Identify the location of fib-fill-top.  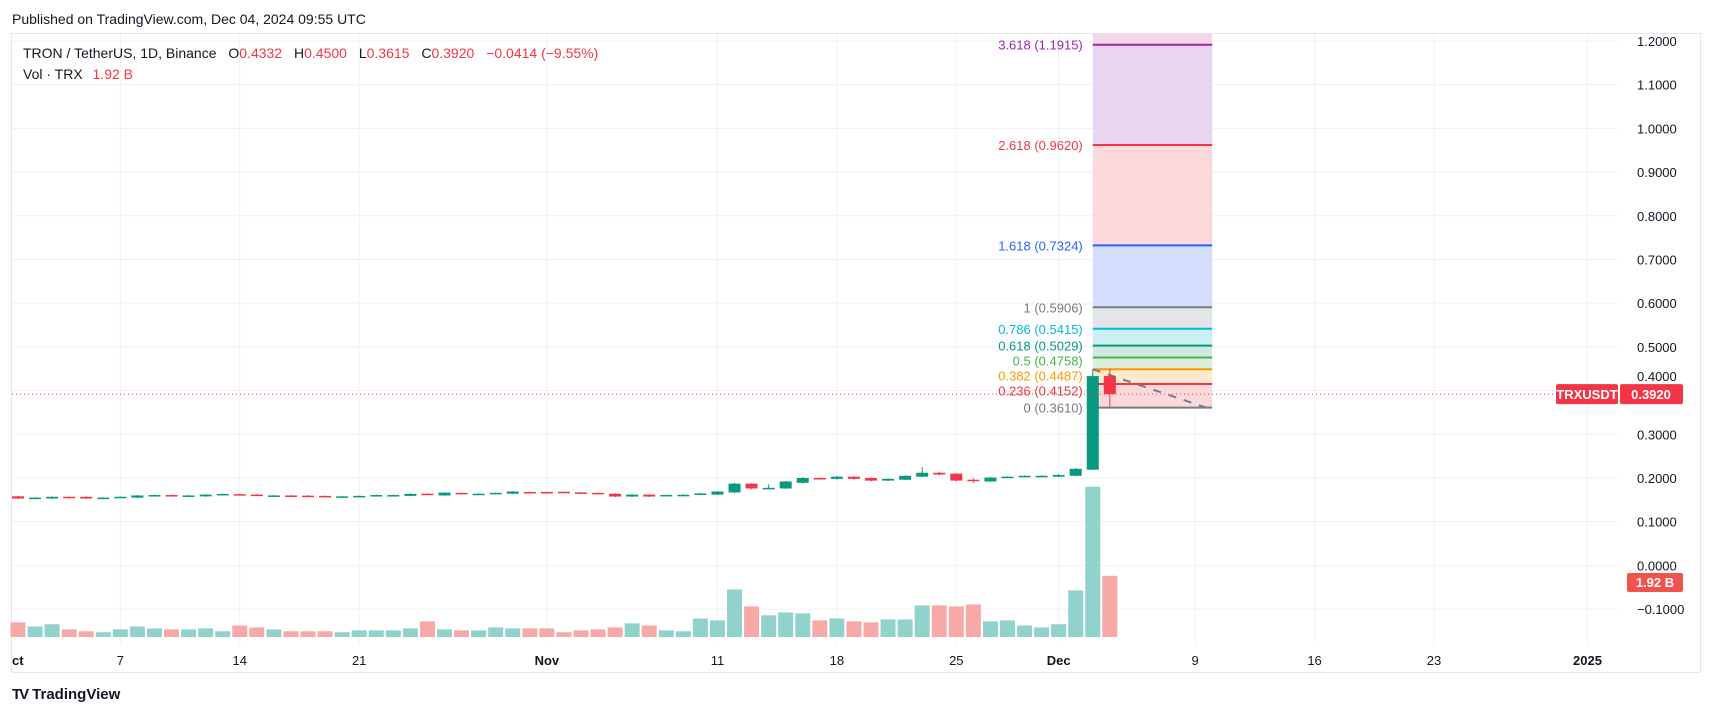
(1152, 39).